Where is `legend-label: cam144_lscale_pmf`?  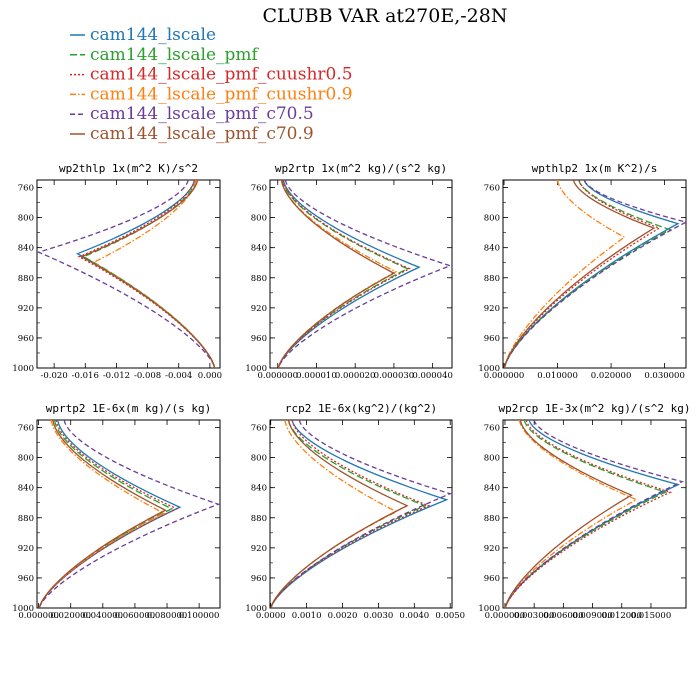
legend-label: cam144_lscale_pmf is located at coordinates (175, 55).